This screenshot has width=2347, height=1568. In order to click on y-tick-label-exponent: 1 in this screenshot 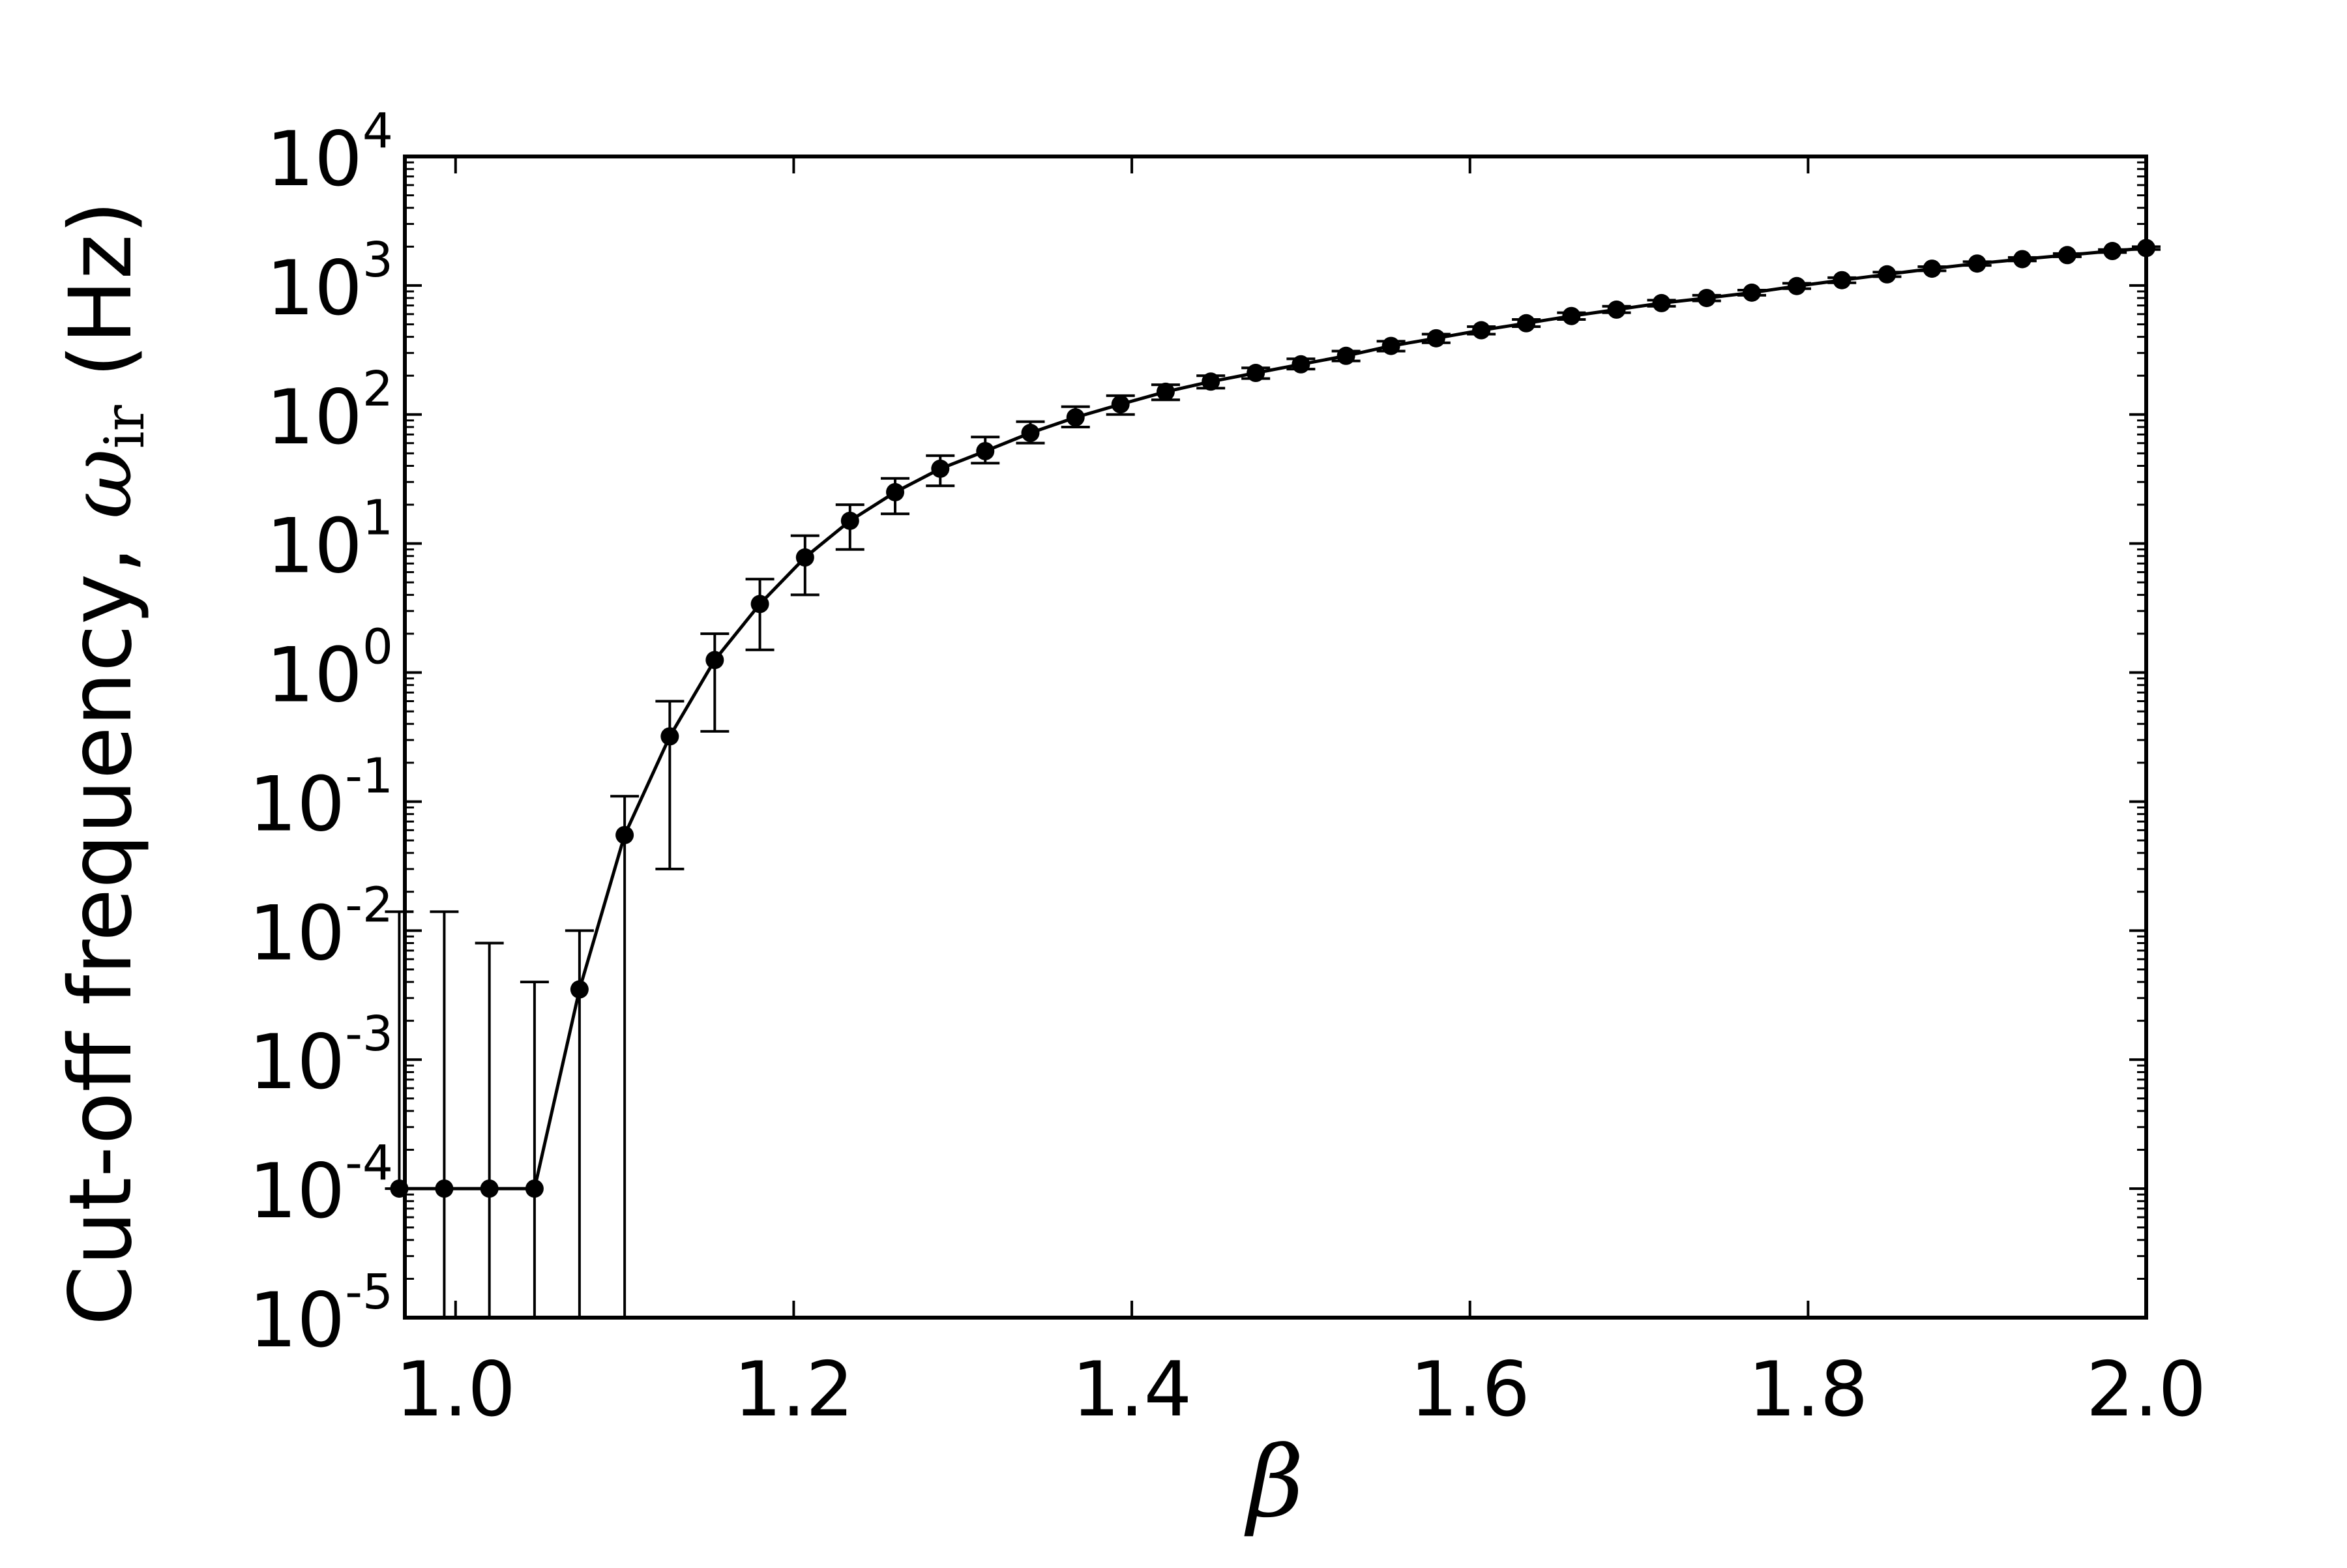, I will do `click(377, 518)`.